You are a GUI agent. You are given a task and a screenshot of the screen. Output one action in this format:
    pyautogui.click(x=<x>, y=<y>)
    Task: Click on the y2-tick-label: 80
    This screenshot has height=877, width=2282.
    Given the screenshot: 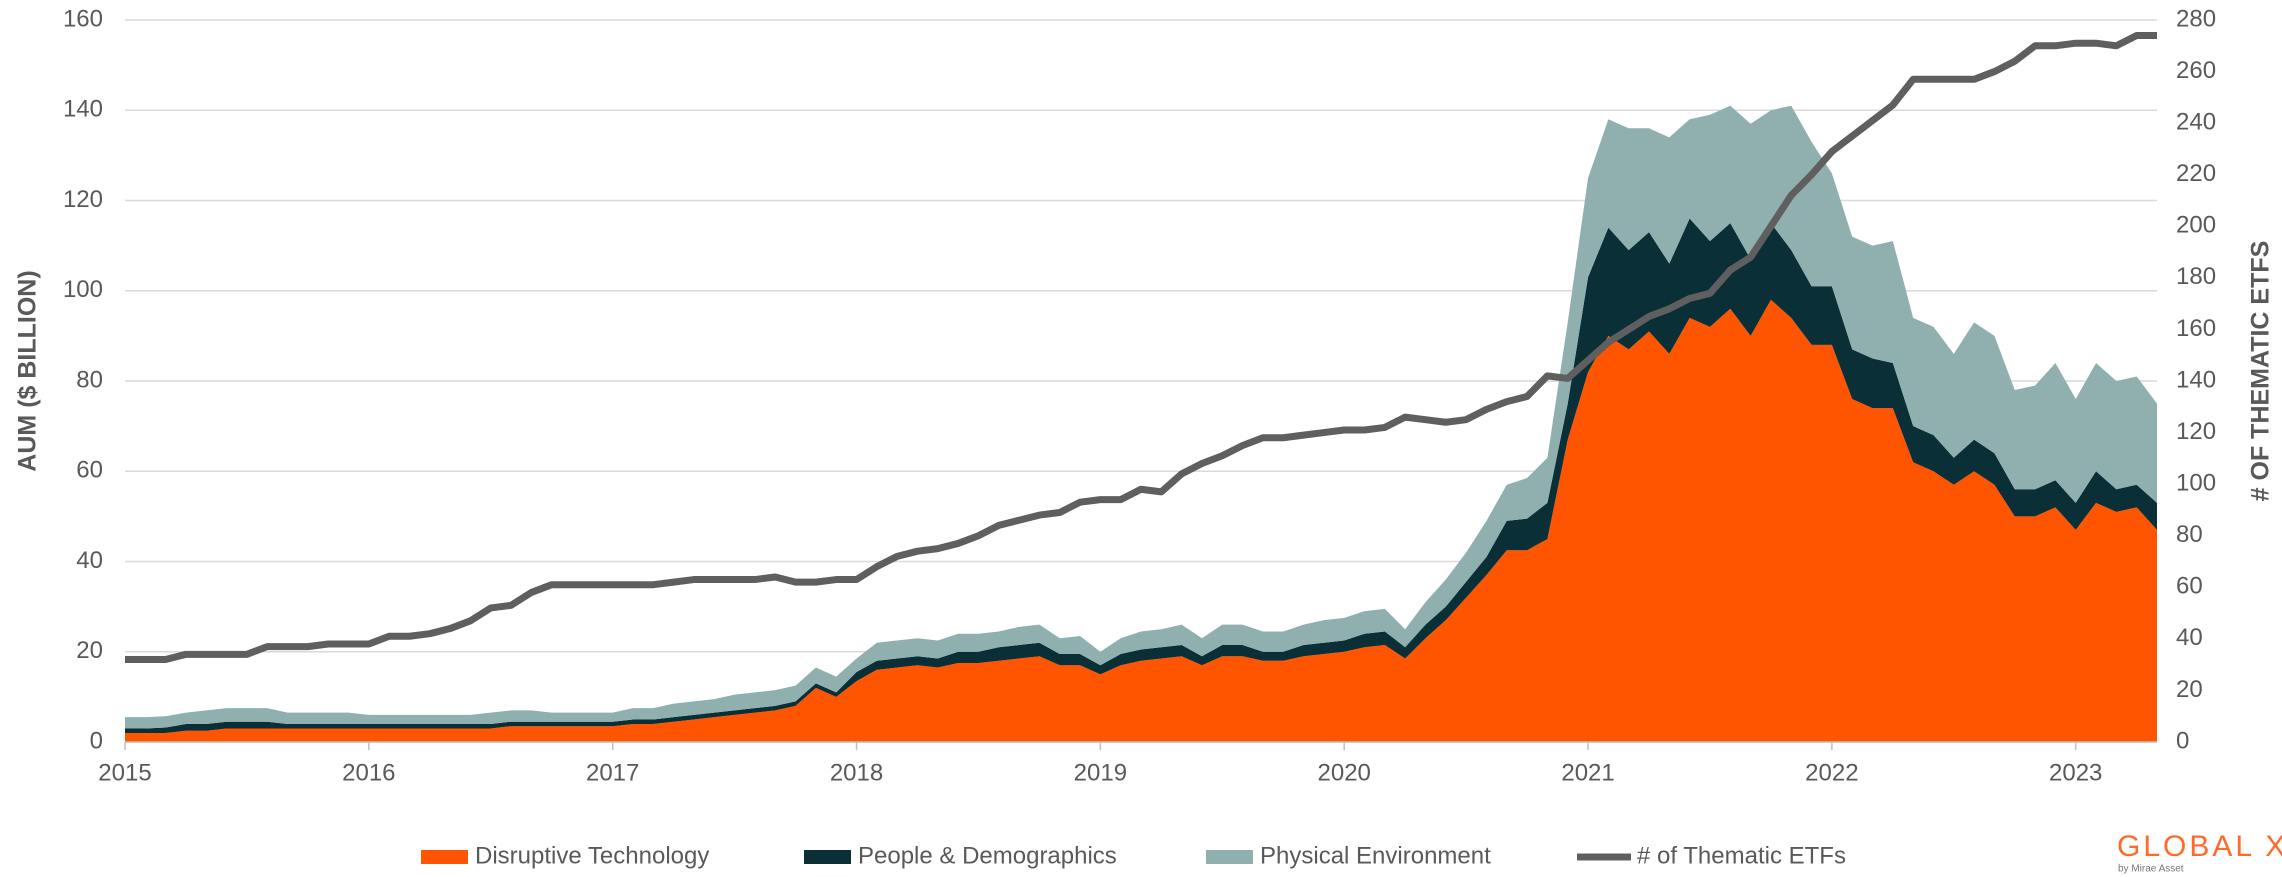 What is the action you would take?
    pyautogui.click(x=2189, y=534)
    